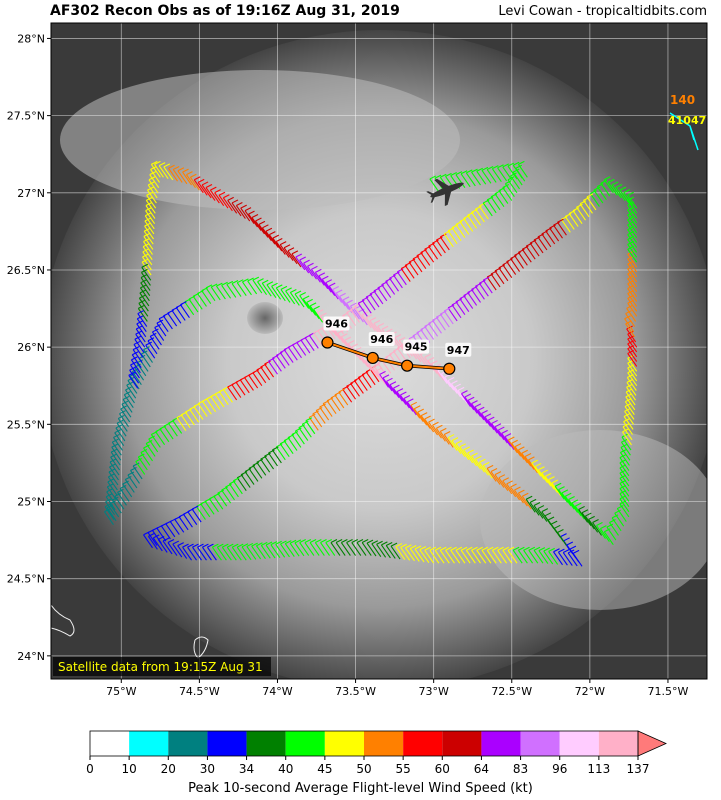 The image size is (721, 800). I want to click on colorbar-tick-label: 113, so click(598, 769).